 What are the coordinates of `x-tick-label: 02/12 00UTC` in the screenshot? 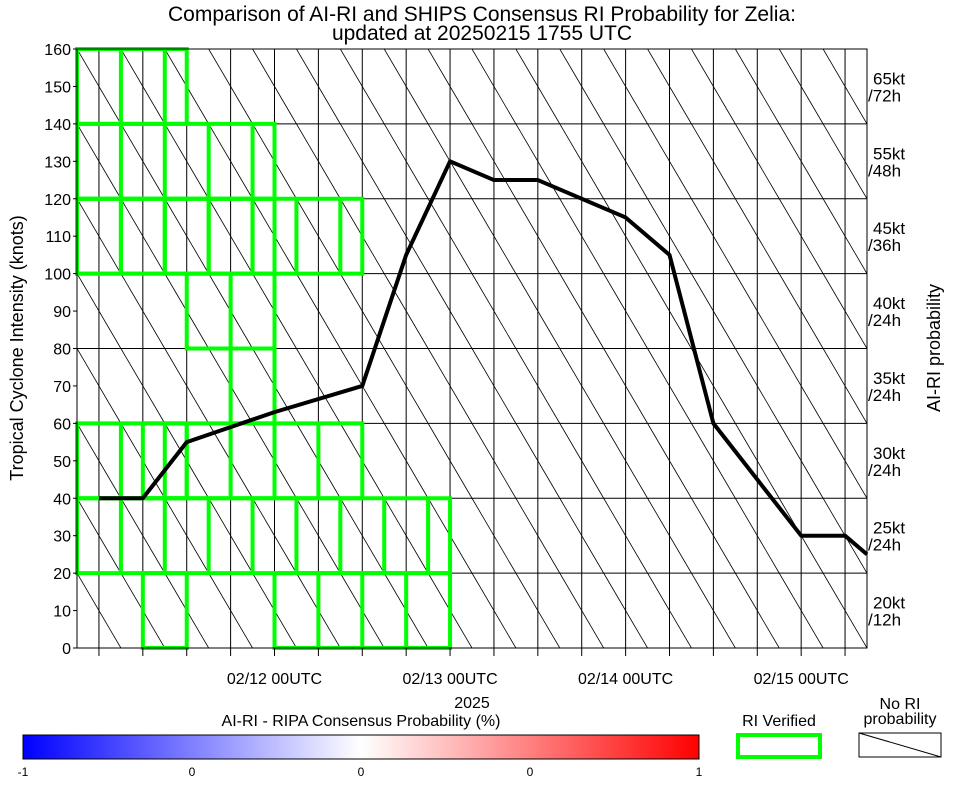 It's located at (274, 679).